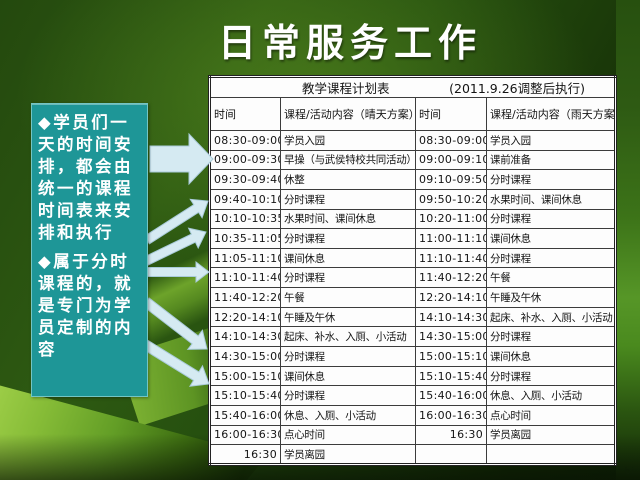 The width and height of the screenshot is (640, 480). Describe the element at coordinates (517, 88) in the screenshot. I see `table-title-note: (2011.9.26调整后执行)` at that location.